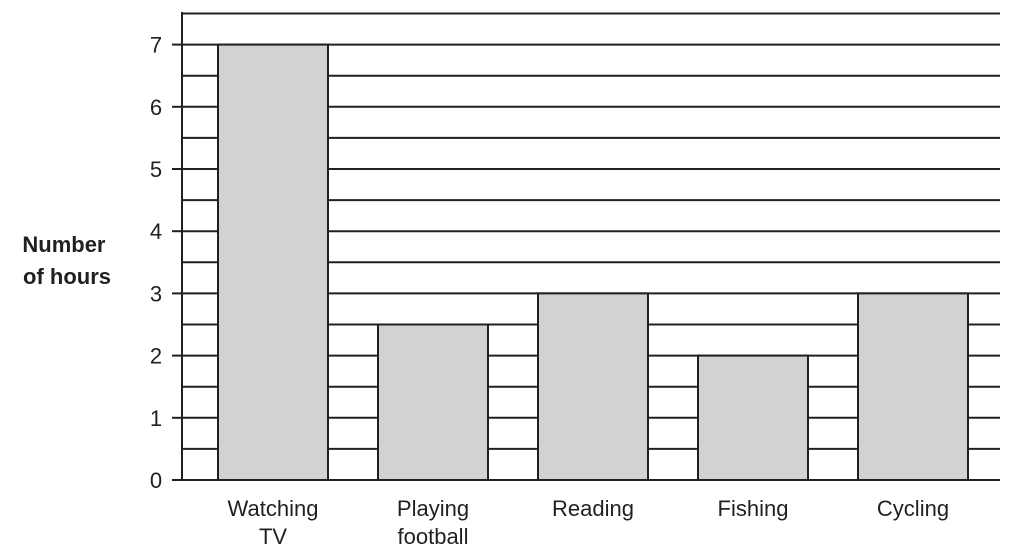  I want to click on x-category-label: Playing football, so click(433, 522).